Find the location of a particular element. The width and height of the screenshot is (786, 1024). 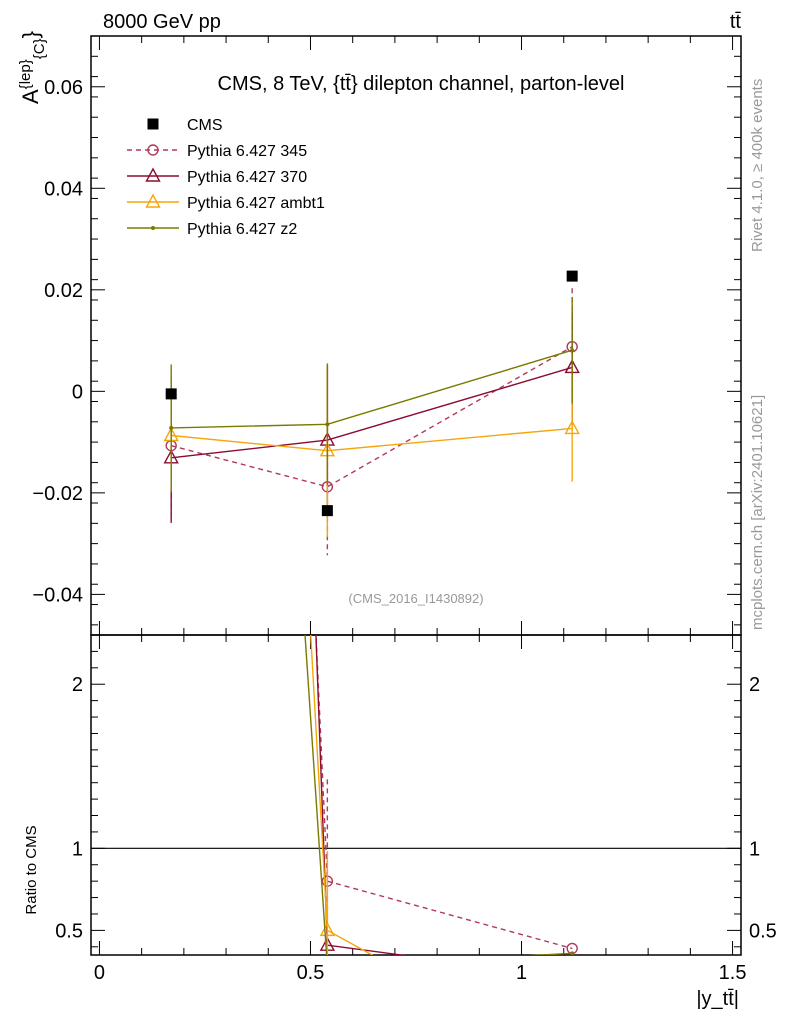

ratio-axis-title: Ratio to CMS is located at coordinates (31, 869).